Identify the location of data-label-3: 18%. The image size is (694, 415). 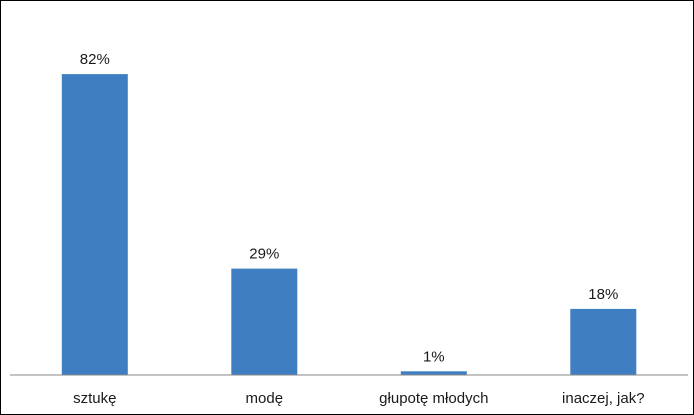
(603, 294).